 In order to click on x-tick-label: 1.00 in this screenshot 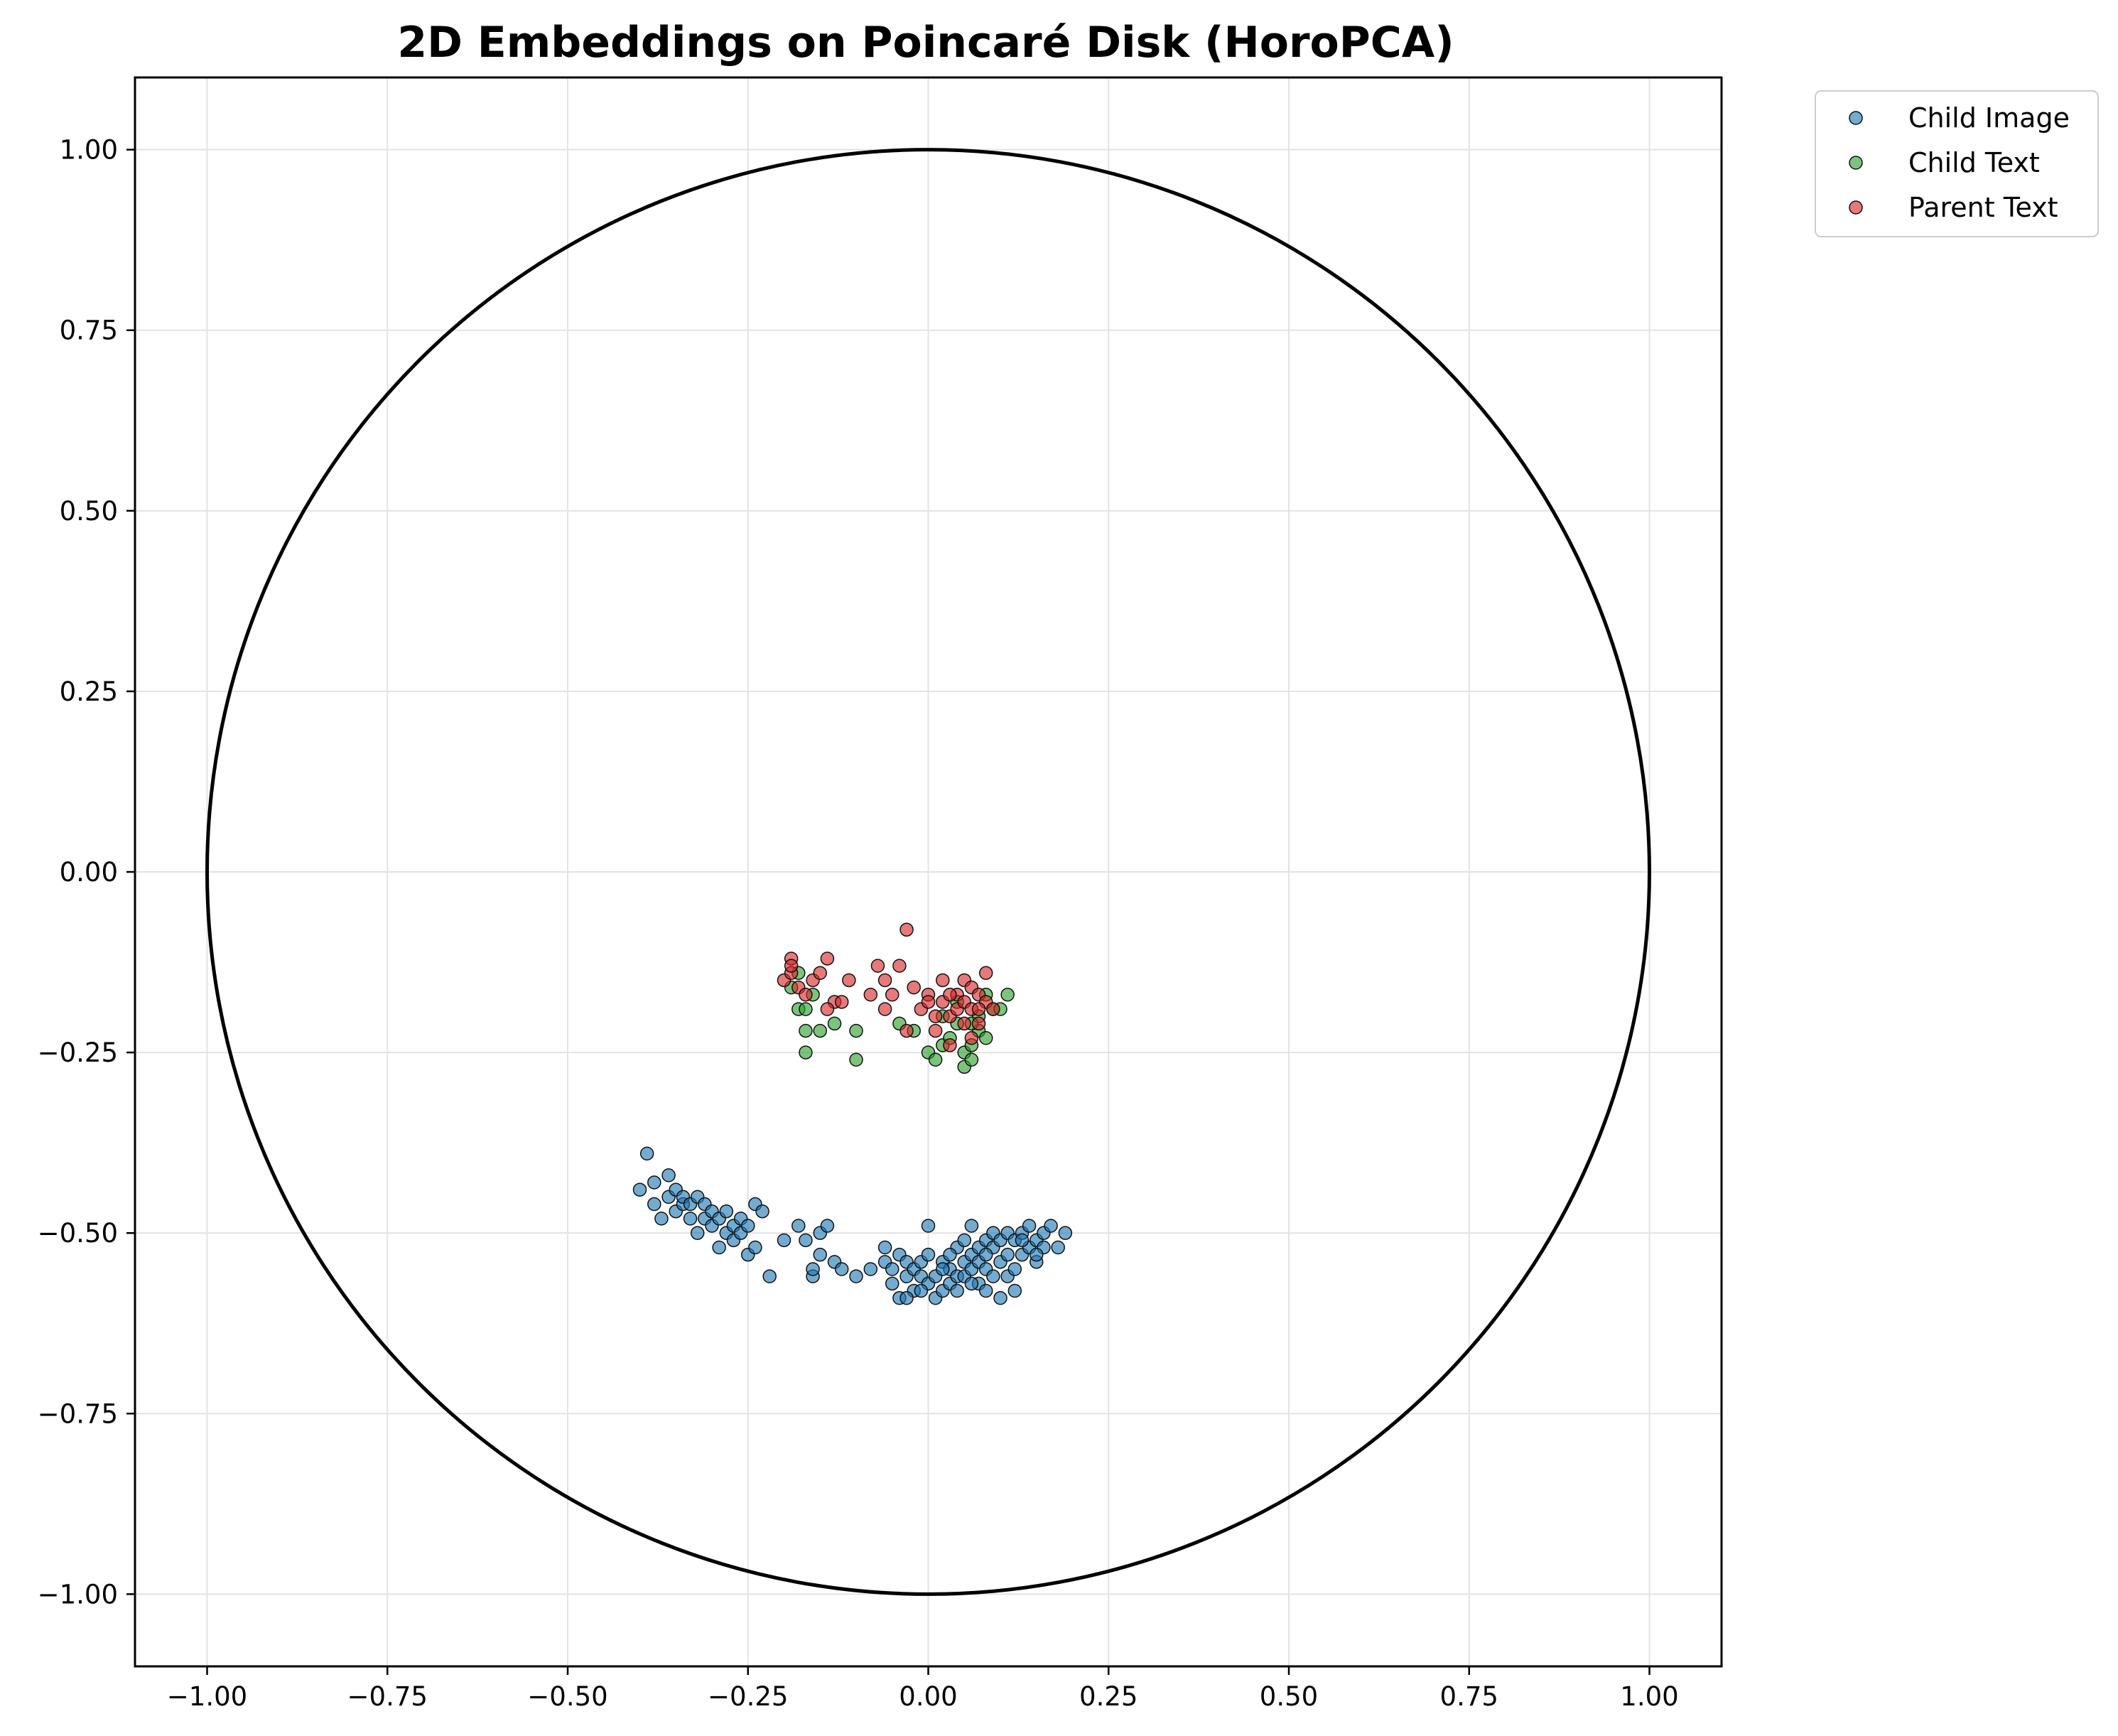, I will do `click(1649, 1696)`.